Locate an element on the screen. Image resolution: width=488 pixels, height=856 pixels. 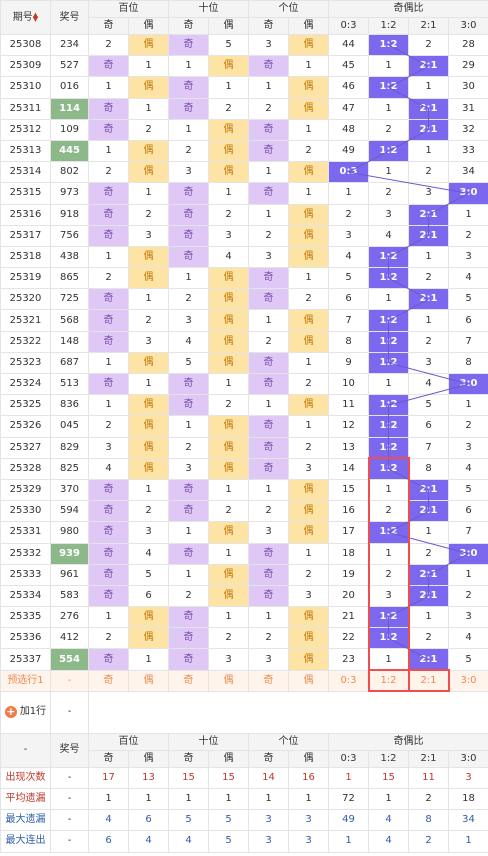
table-row: 25320 725 奇 1 2 偶奇 2 6 1 2:1 5 is located at coordinates (244, 299).